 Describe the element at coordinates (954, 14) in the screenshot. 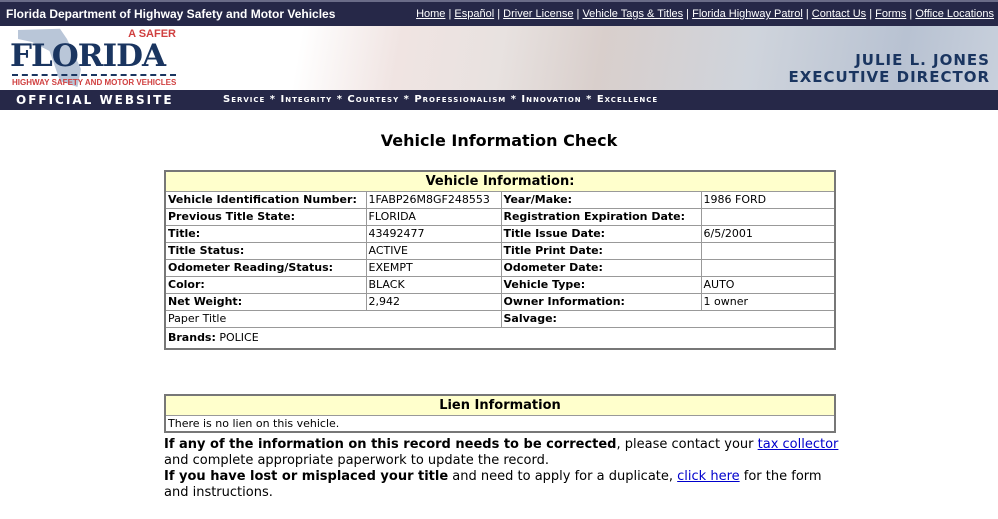

I see `top-link: Office Locations` at that location.